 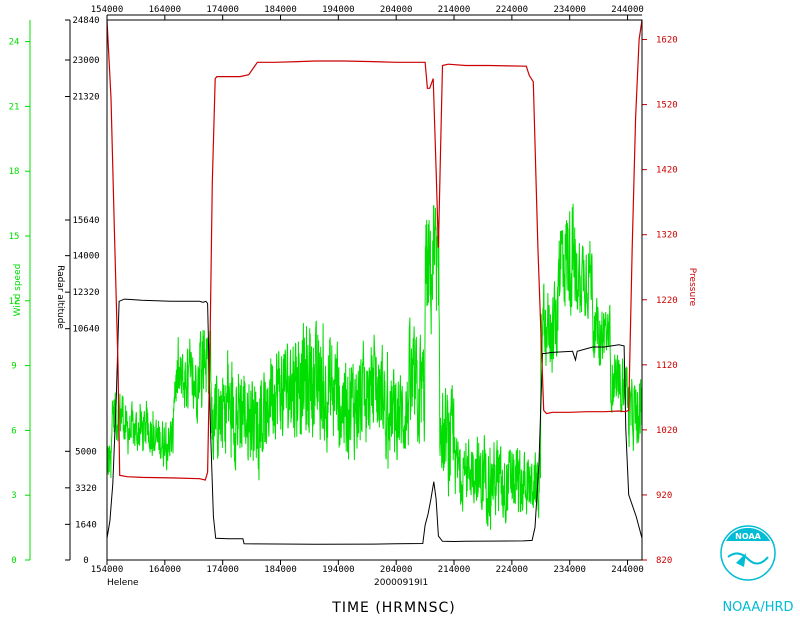 I want to click on x-tick-label-top: 234000, so click(x=569, y=10).